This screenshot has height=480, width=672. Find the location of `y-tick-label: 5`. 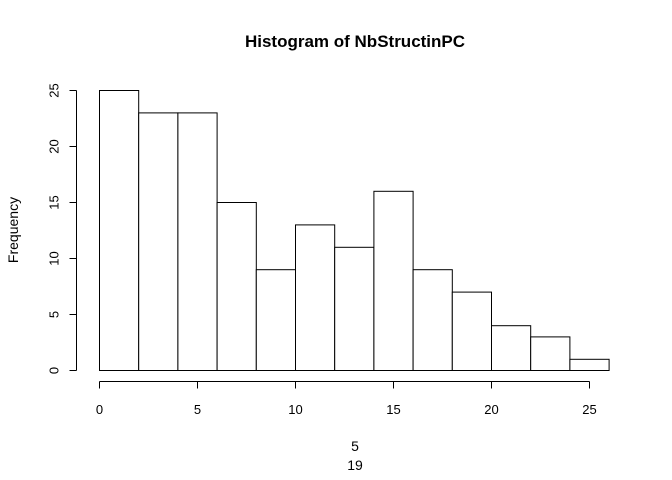

y-tick-label: 5 is located at coordinates (53, 314).